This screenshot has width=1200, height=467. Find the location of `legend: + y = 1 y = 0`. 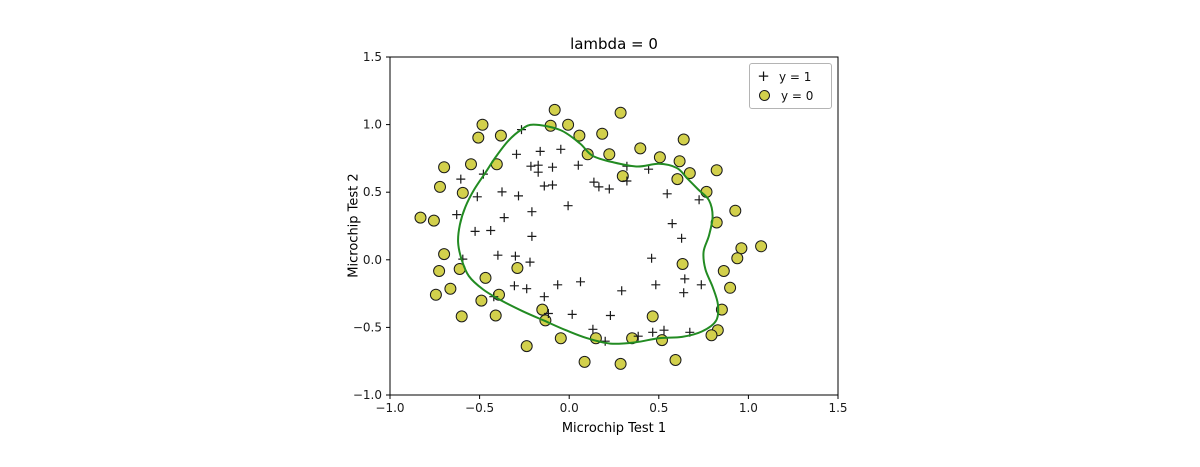

legend: + y = 1 y = 0 is located at coordinates (790, 86).